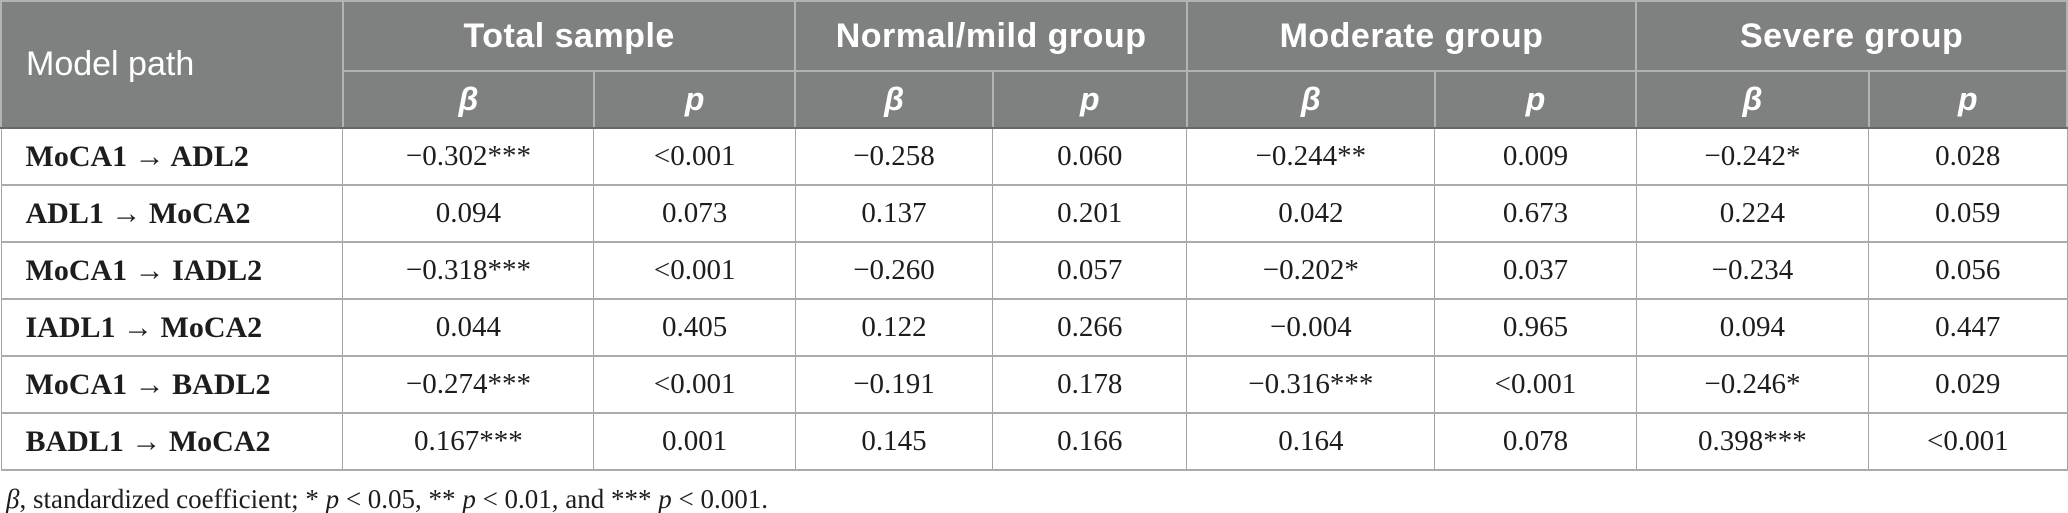 The width and height of the screenshot is (2068, 513). I want to click on value-cell: −0.202*, so click(1311, 270).